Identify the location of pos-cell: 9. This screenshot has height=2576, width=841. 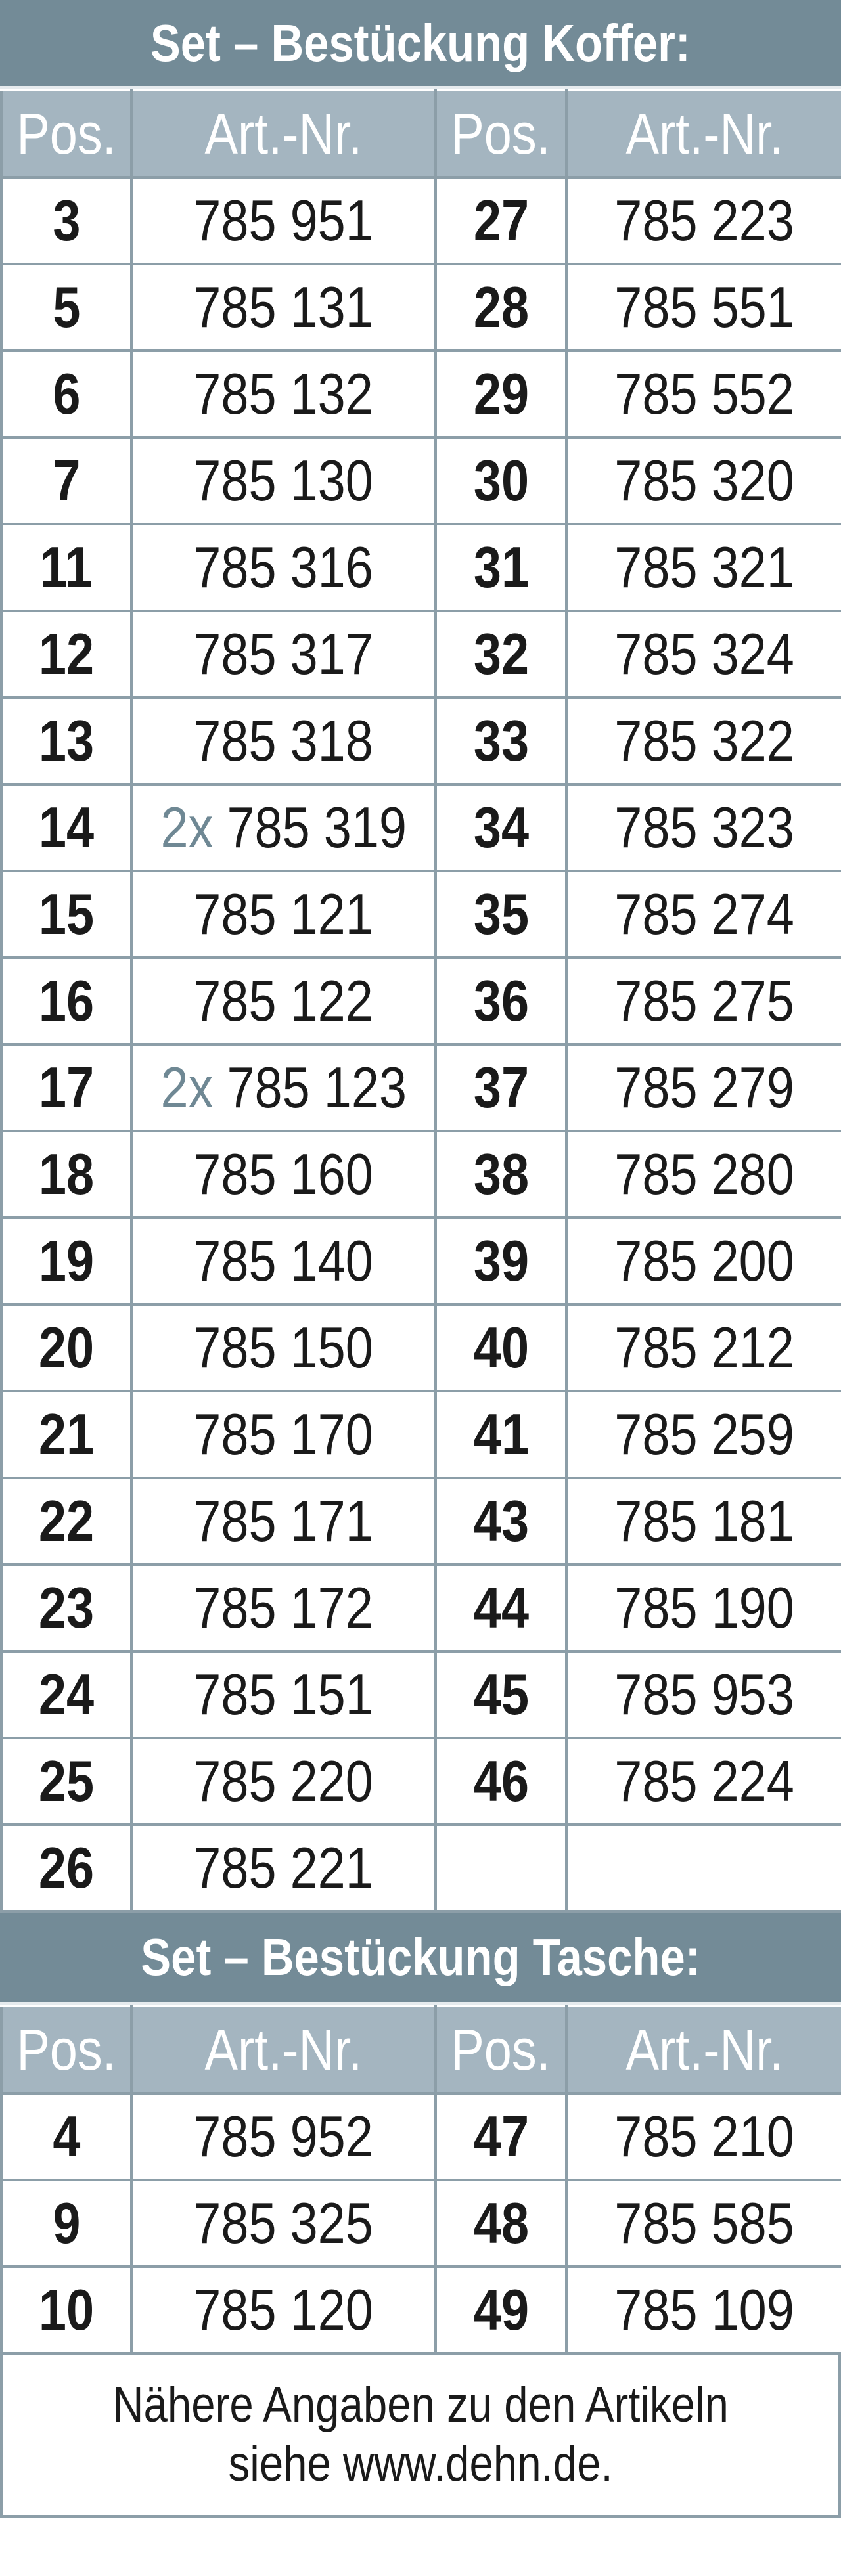
(66, 2223).